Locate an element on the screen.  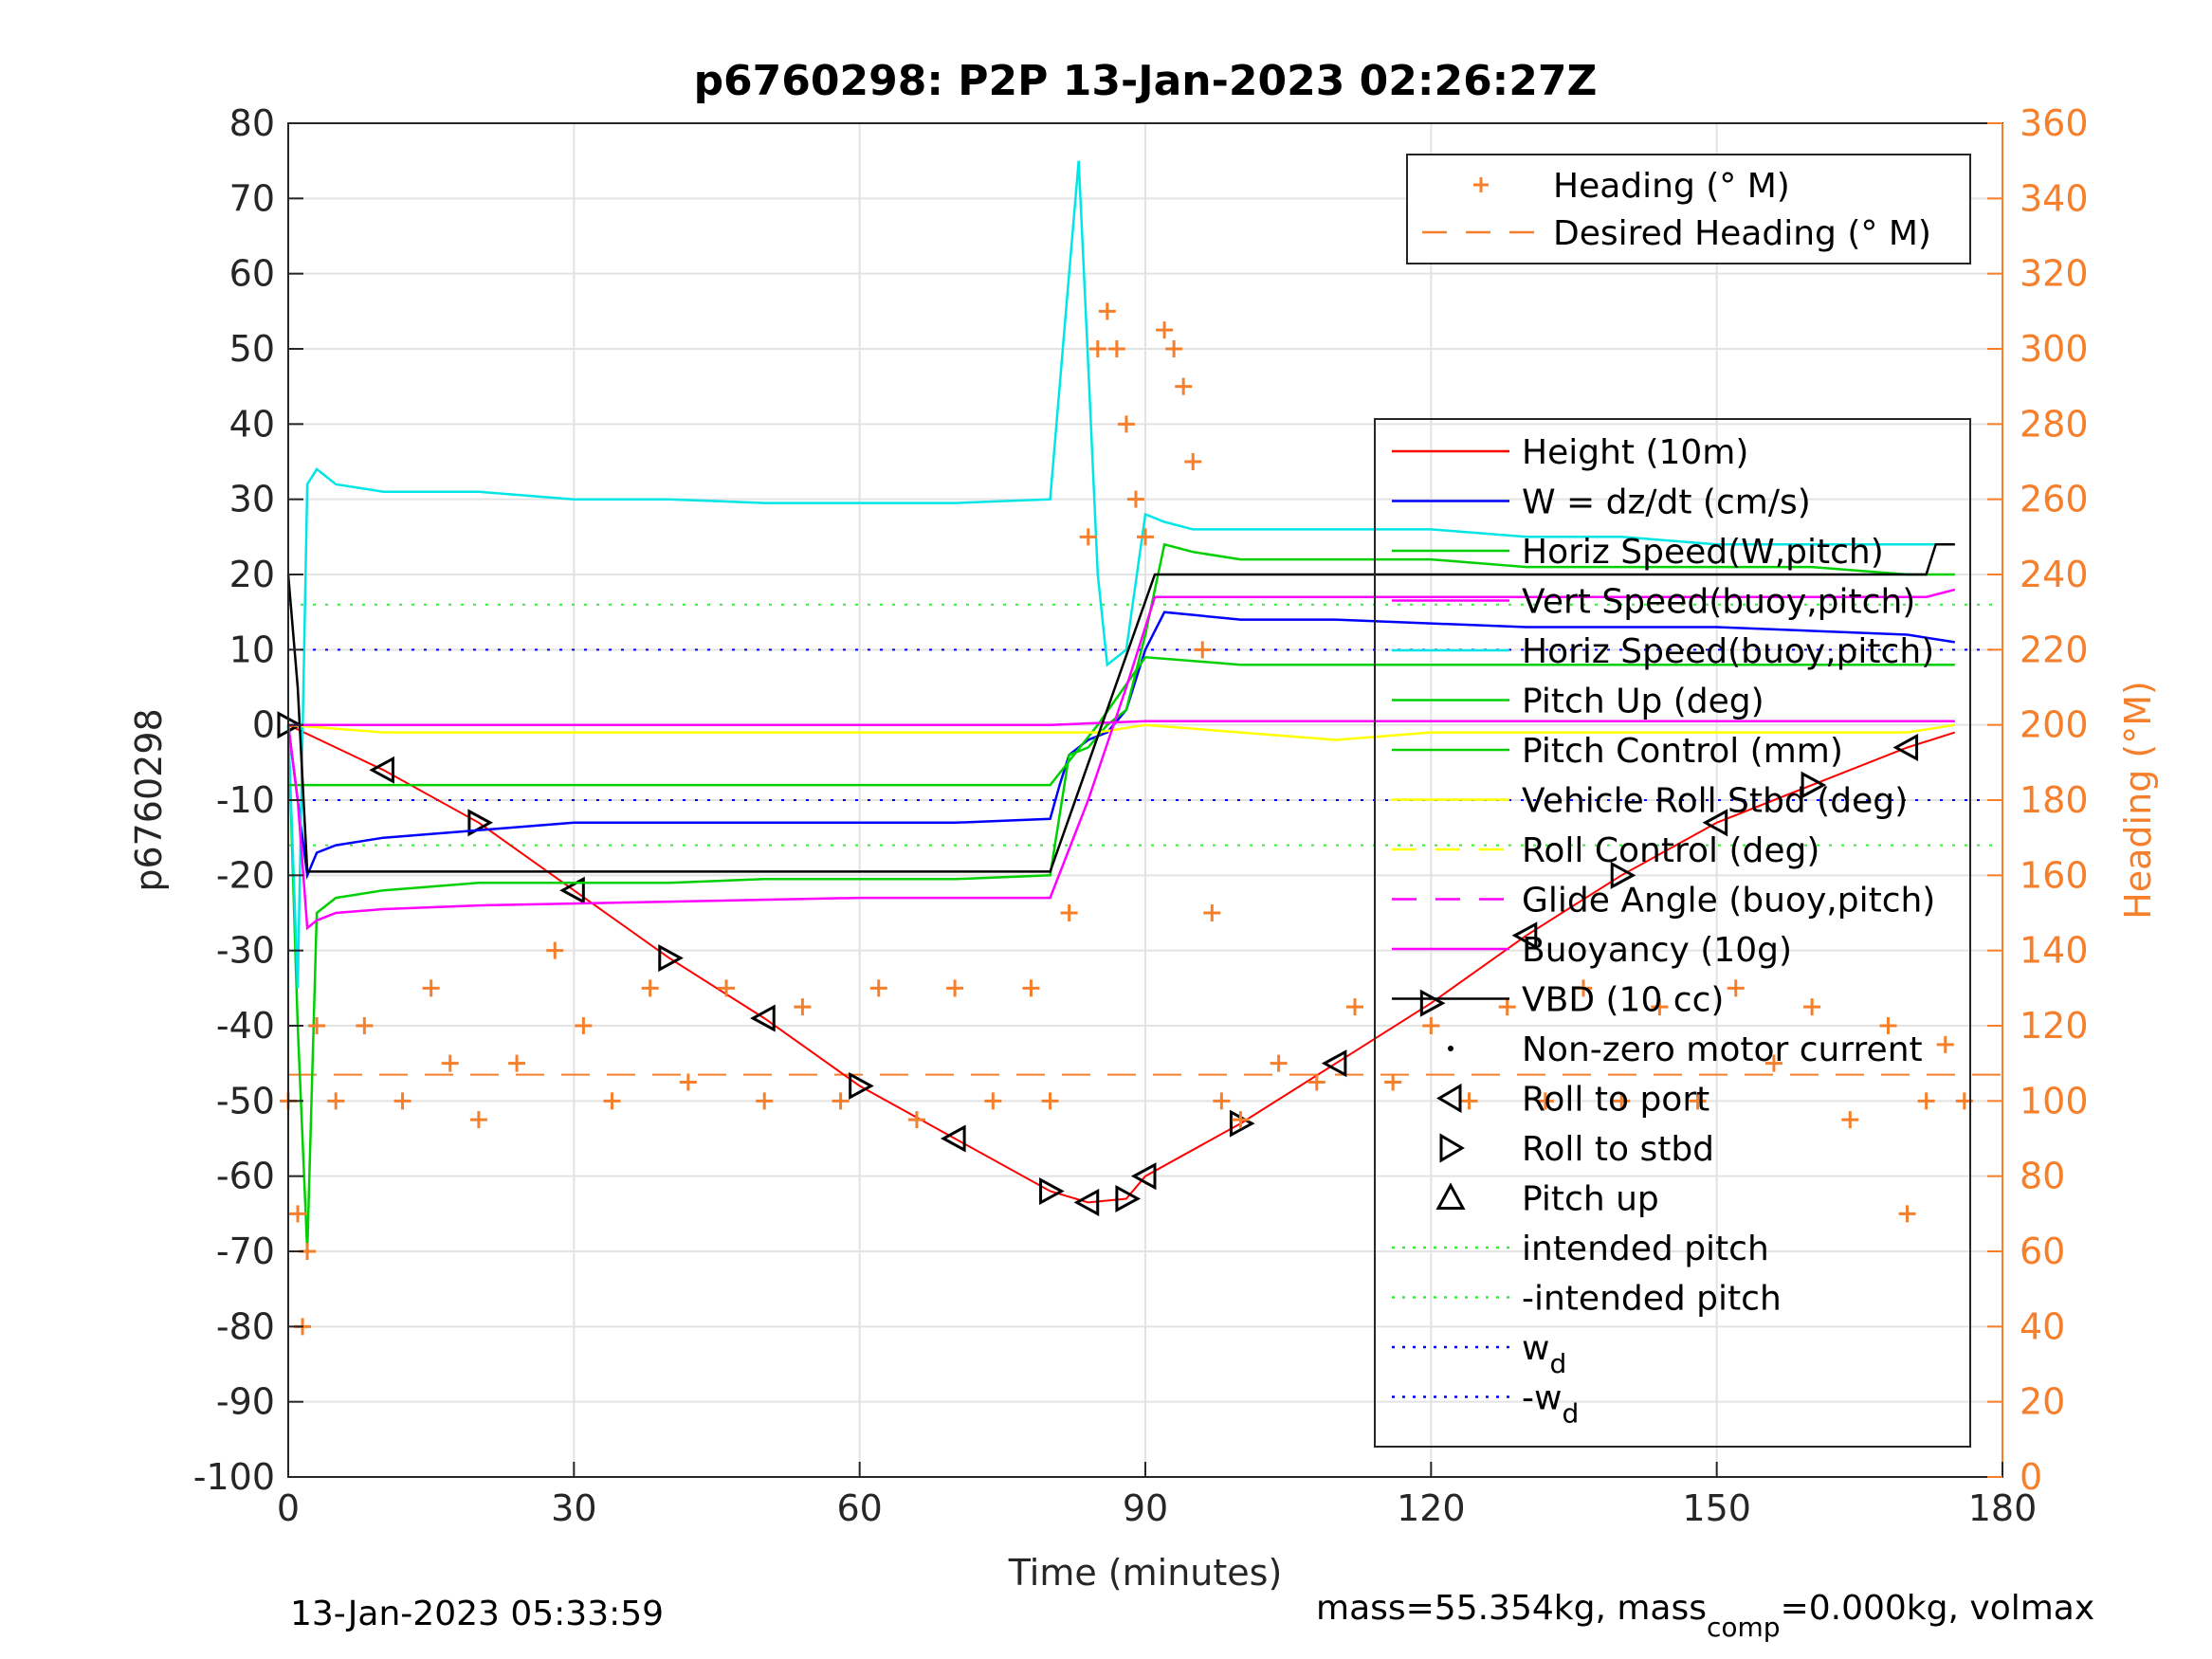
footer-mass-info: mass=55.354kg, masscomp=0.000kg, volmax is located at coordinates (1705, 1616).